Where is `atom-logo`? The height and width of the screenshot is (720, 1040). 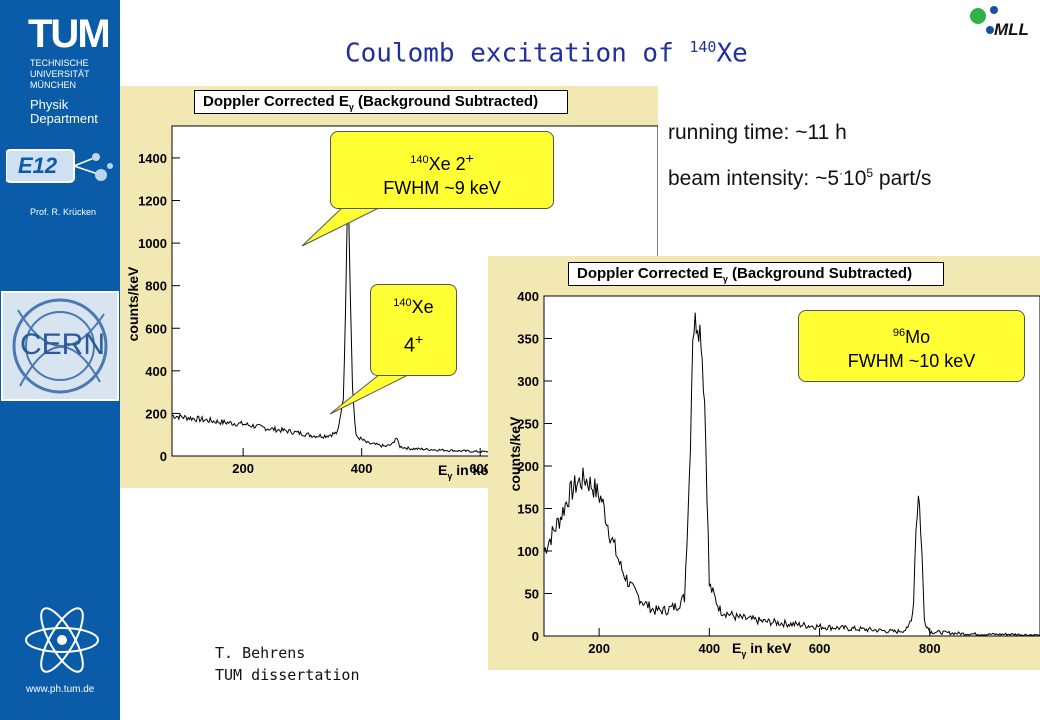
atom-logo is located at coordinates (62, 640).